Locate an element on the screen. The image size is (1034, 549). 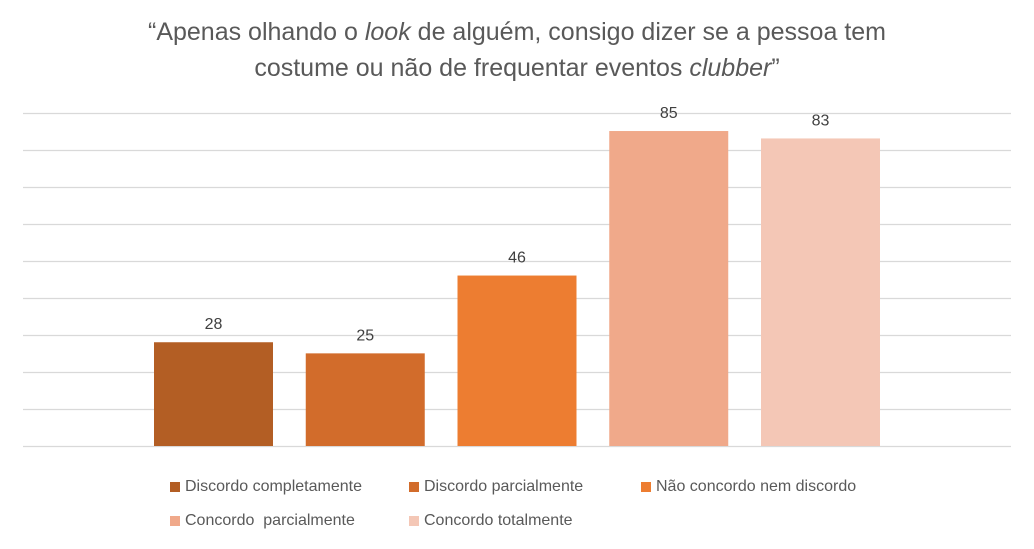
legend-label: Não concordo nem discordo is located at coordinates (756, 486).